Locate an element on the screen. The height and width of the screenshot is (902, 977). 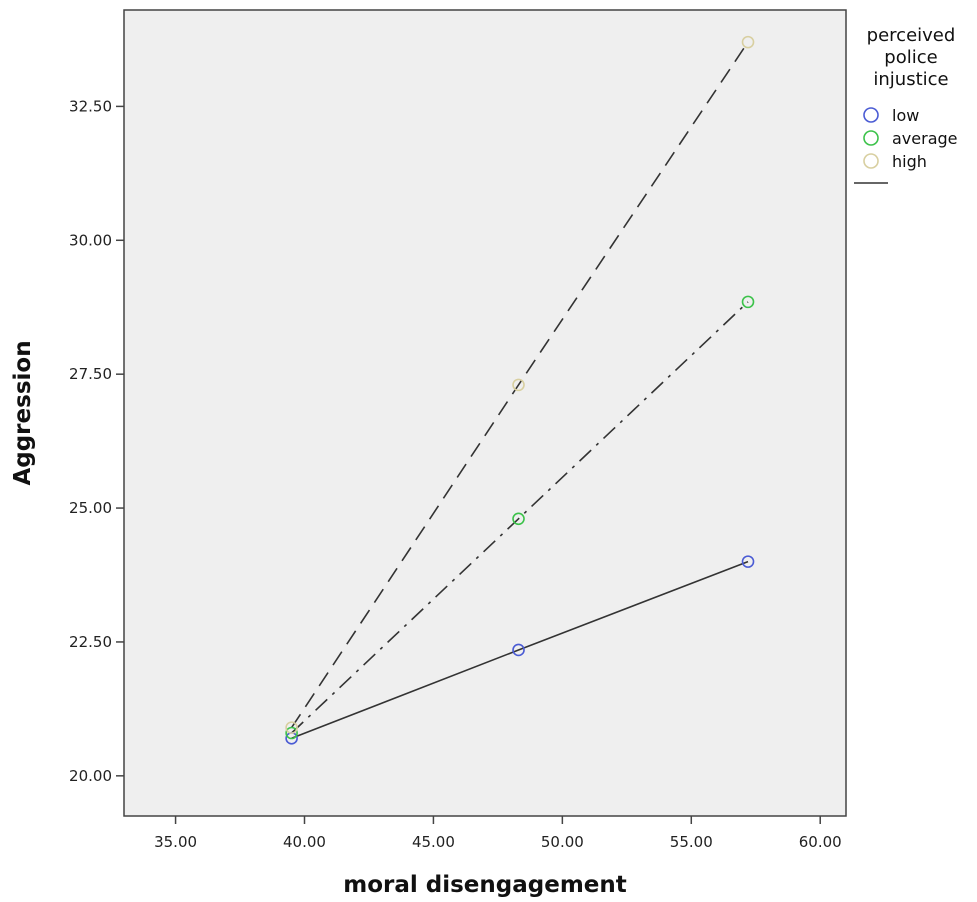
x-tick-label: 60.00 is located at coordinates (820, 842).